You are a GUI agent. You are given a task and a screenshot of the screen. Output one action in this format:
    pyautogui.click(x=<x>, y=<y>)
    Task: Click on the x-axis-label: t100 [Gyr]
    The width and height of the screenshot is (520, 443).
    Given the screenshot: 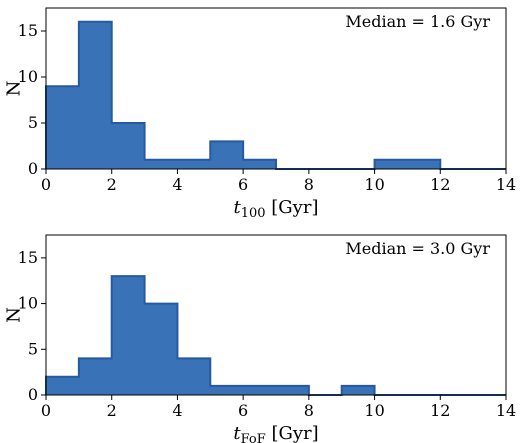 What is the action you would take?
    pyautogui.click(x=276, y=209)
    